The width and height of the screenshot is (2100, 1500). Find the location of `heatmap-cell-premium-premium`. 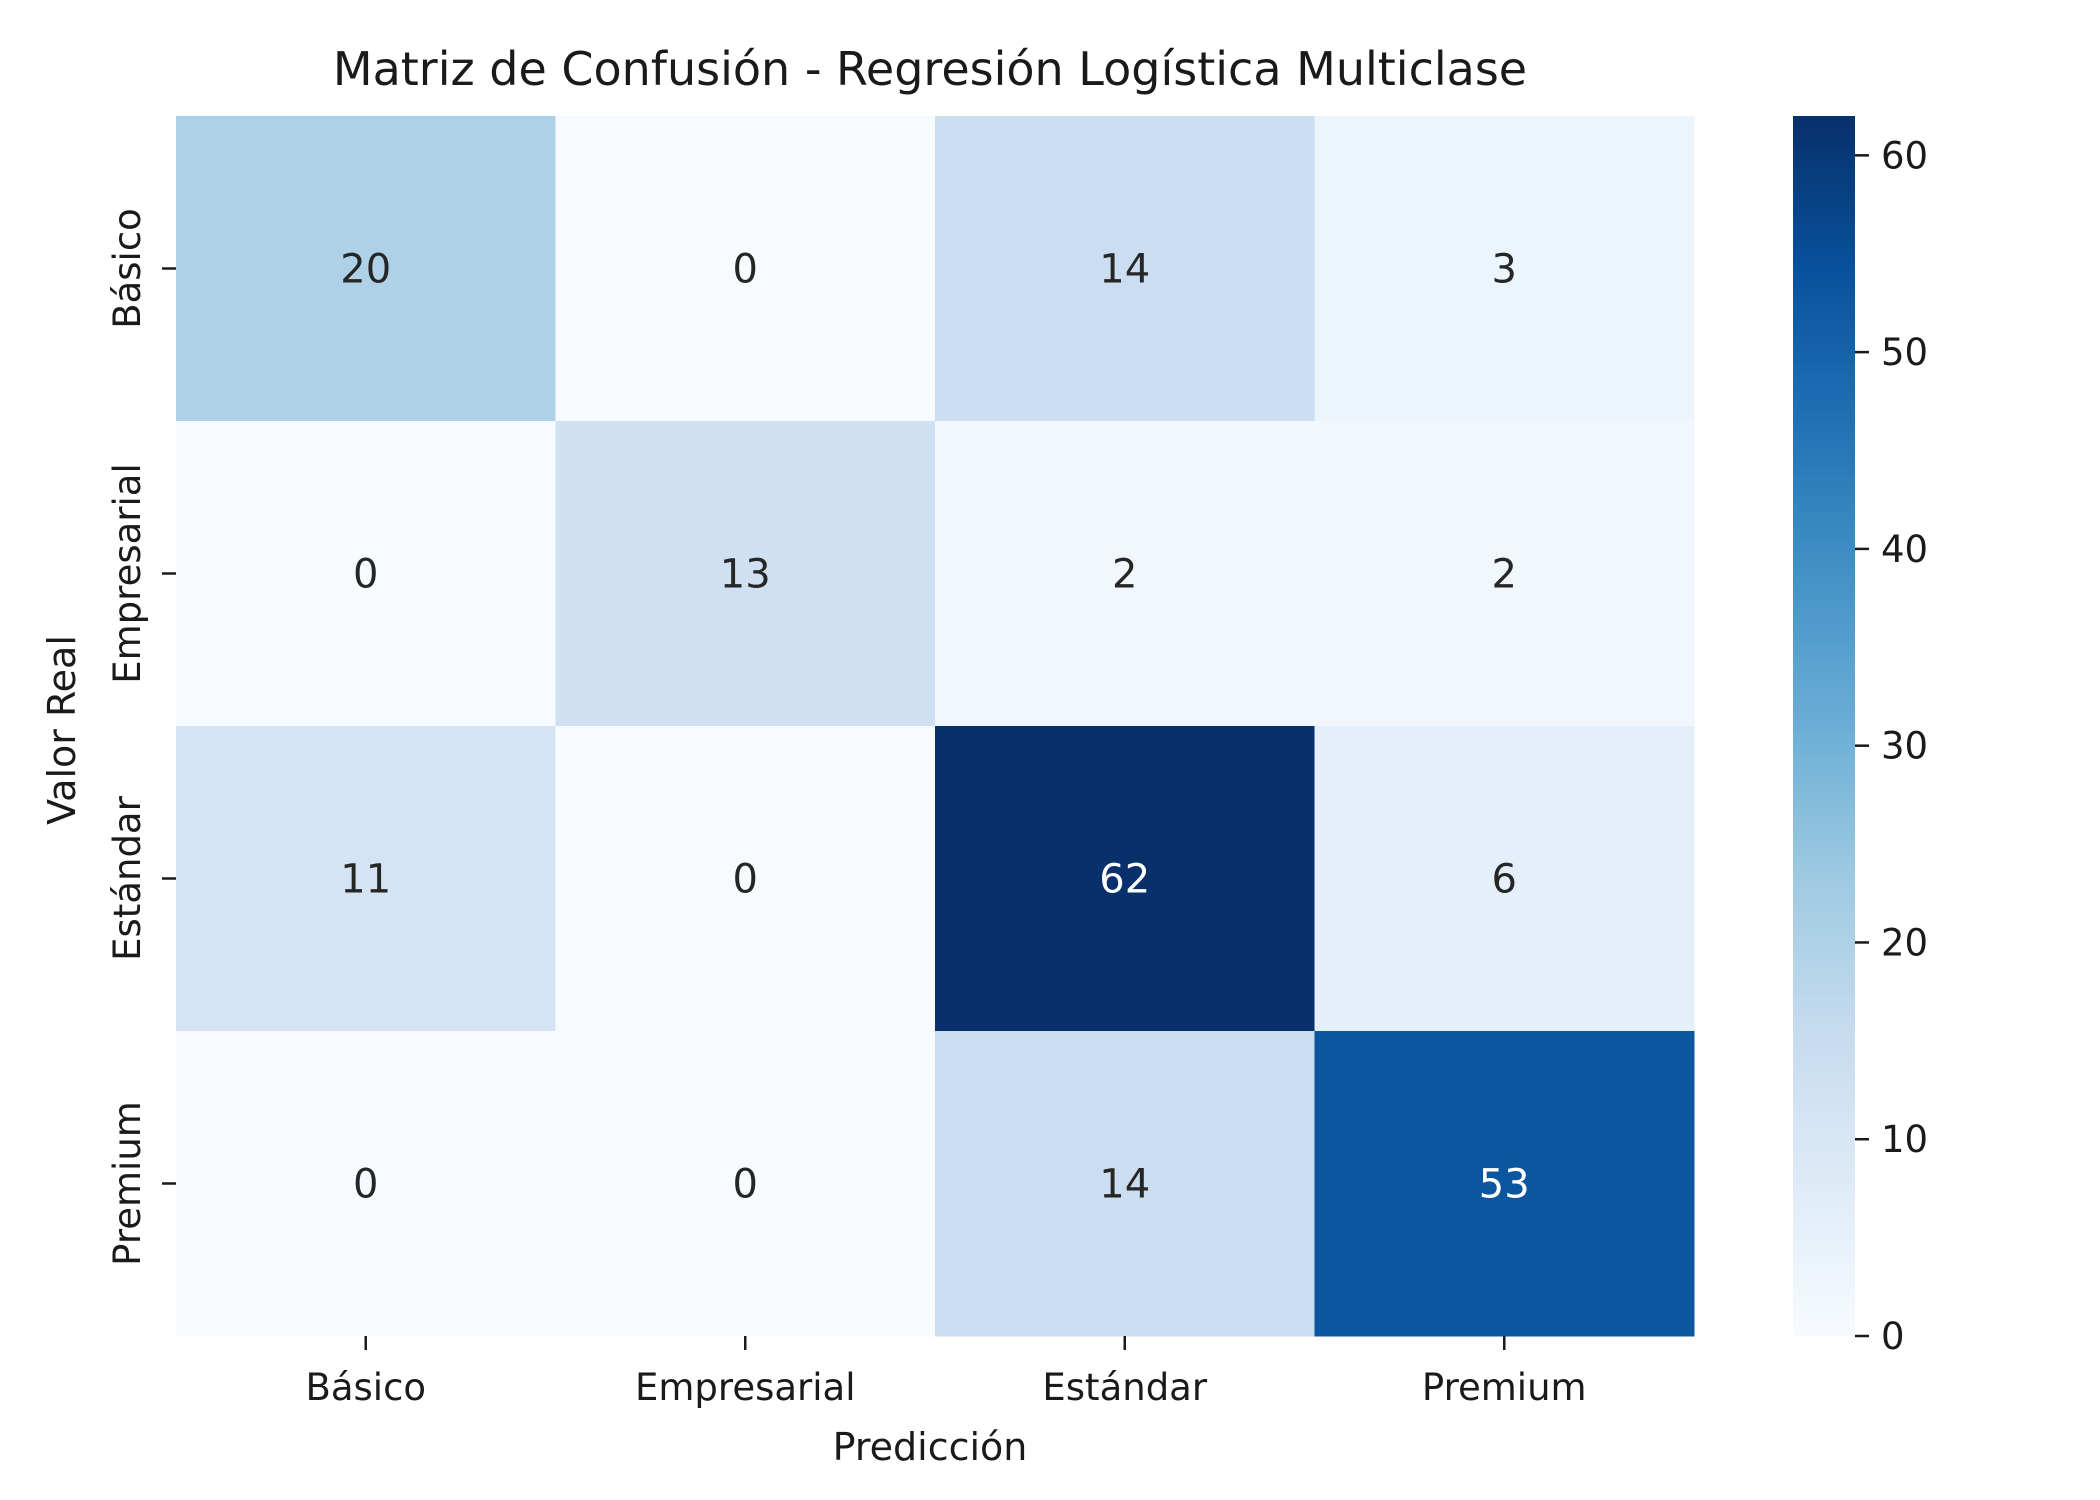

heatmap-cell-premium-premium is located at coordinates (1504, 1184).